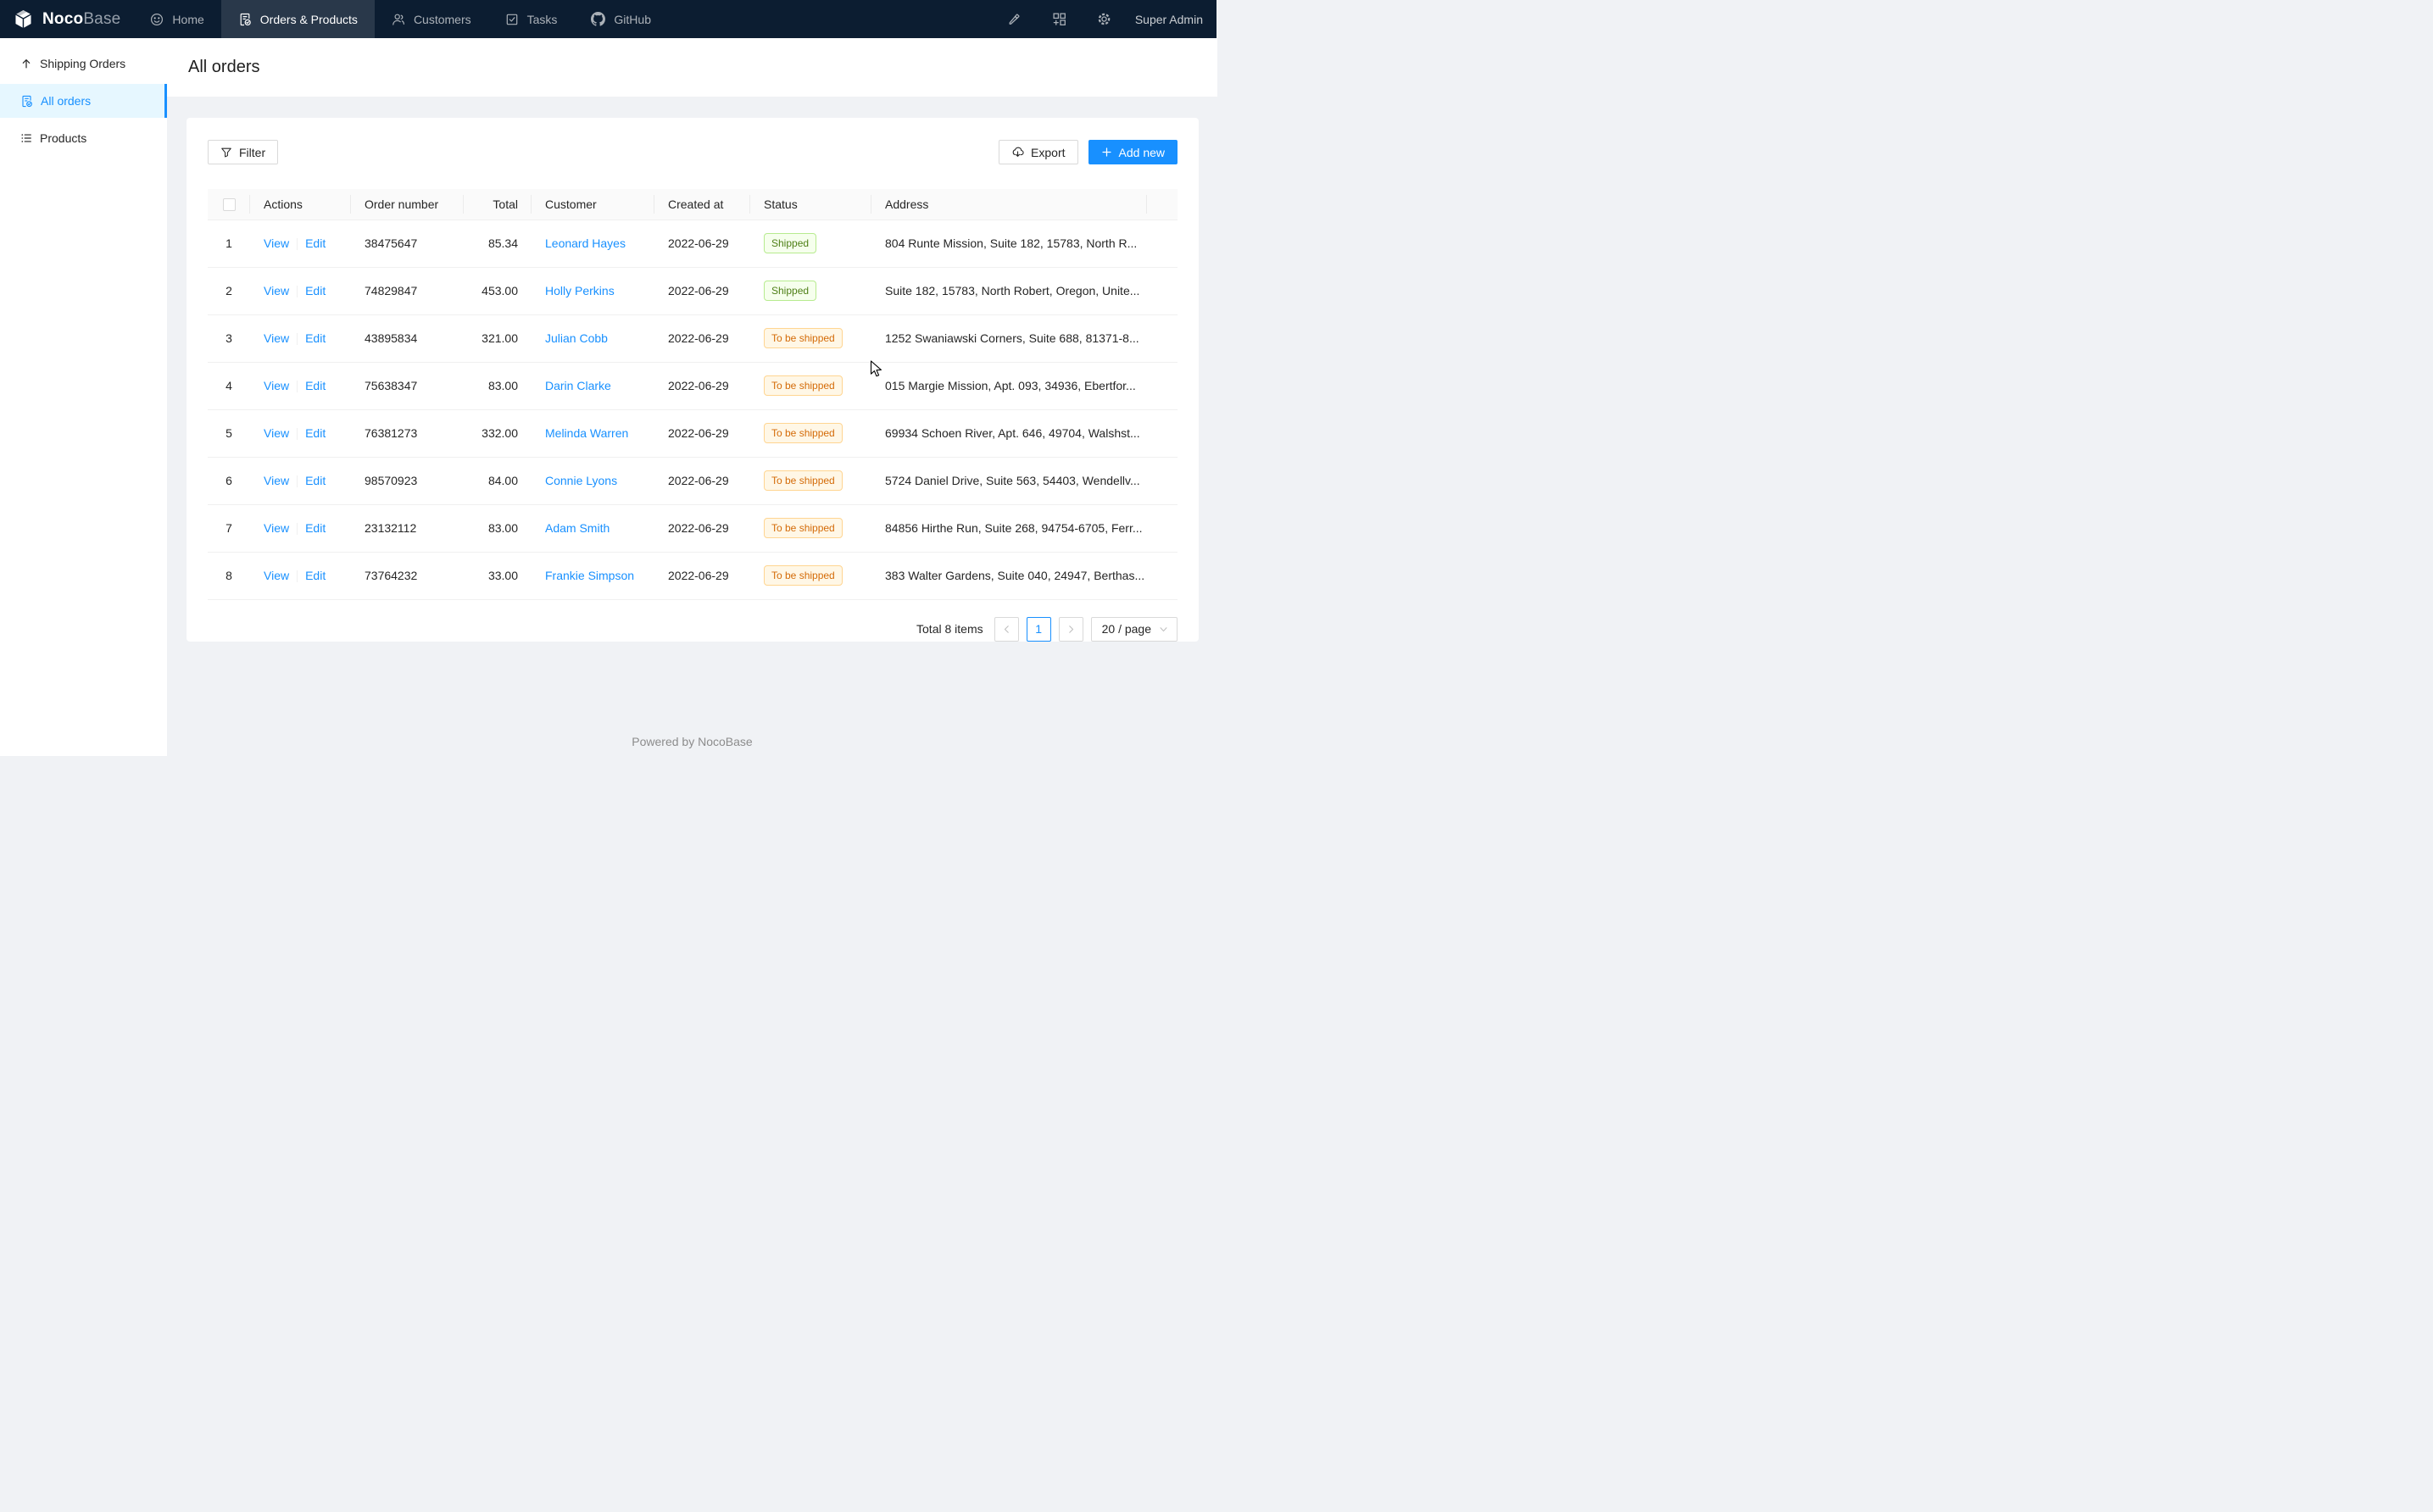 The height and width of the screenshot is (1512, 2433). What do you see at coordinates (587, 433) in the screenshot?
I see `customer-link: Melinda Warren` at bounding box center [587, 433].